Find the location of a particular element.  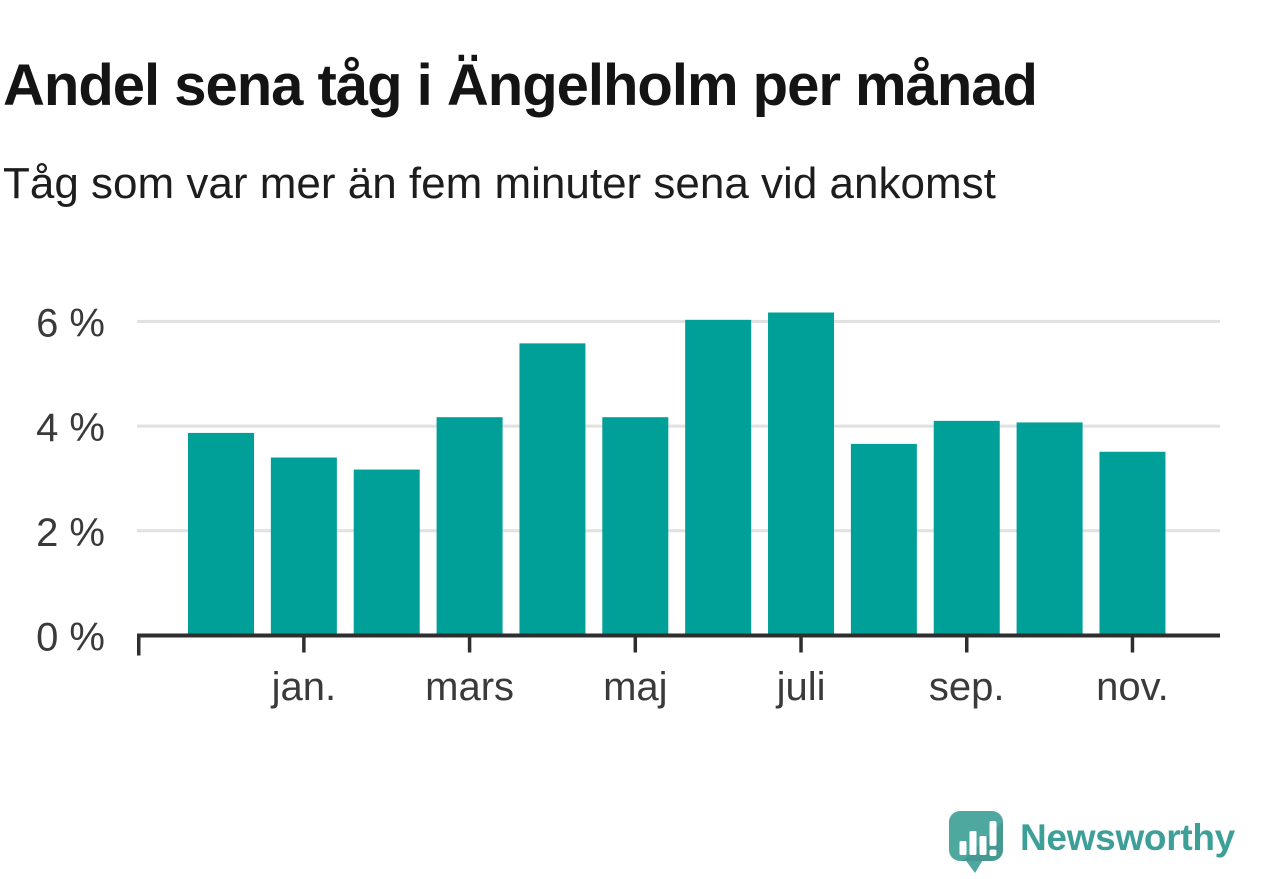

bar-nov. is located at coordinates (1132, 544).